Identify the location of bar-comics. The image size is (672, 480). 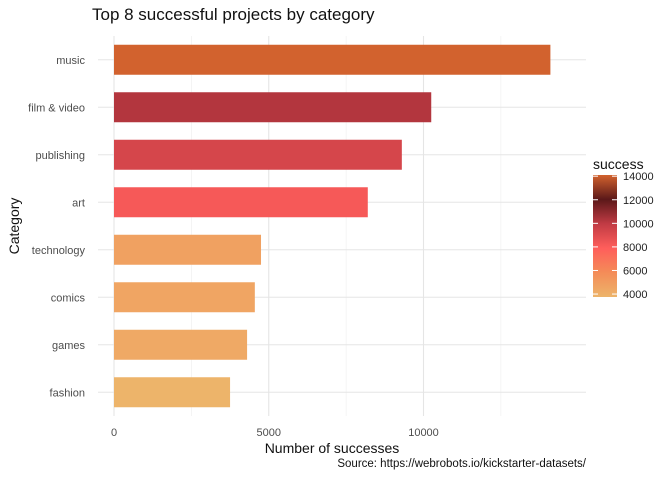
(184, 297).